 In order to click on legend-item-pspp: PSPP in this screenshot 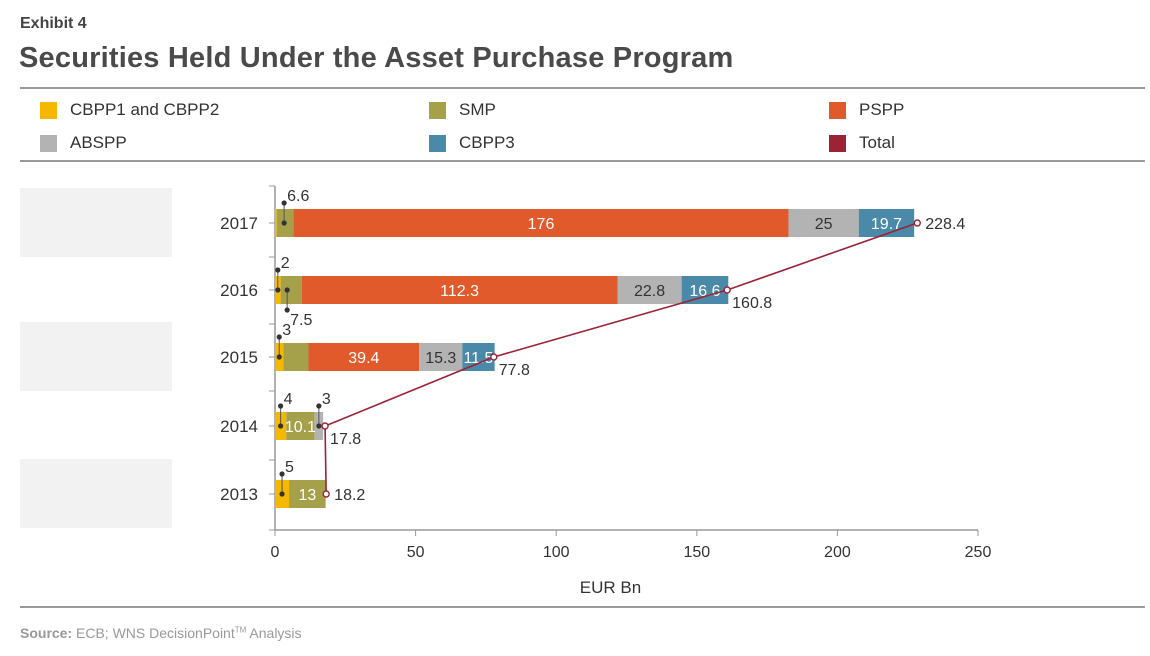, I will do `click(866, 110)`.